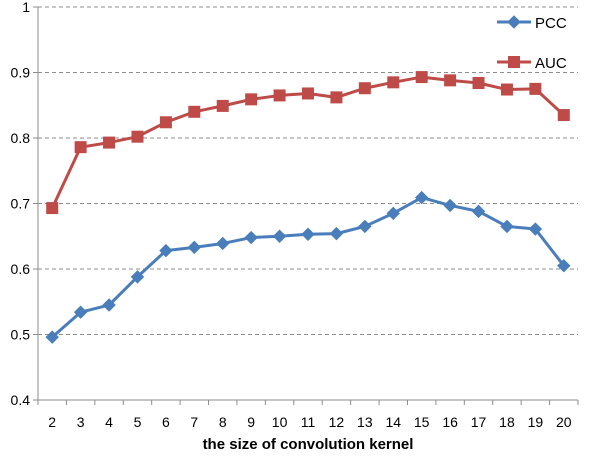 This screenshot has width=597, height=456. What do you see at coordinates (52, 422) in the screenshot?
I see `x-tick-label: 2` at bounding box center [52, 422].